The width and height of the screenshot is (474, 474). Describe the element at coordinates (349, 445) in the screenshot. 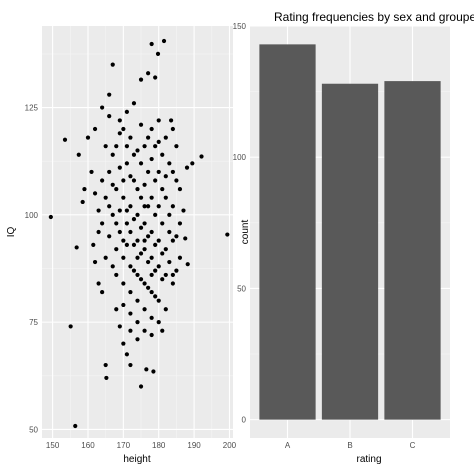

I see `x-tick-label: B` at that location.